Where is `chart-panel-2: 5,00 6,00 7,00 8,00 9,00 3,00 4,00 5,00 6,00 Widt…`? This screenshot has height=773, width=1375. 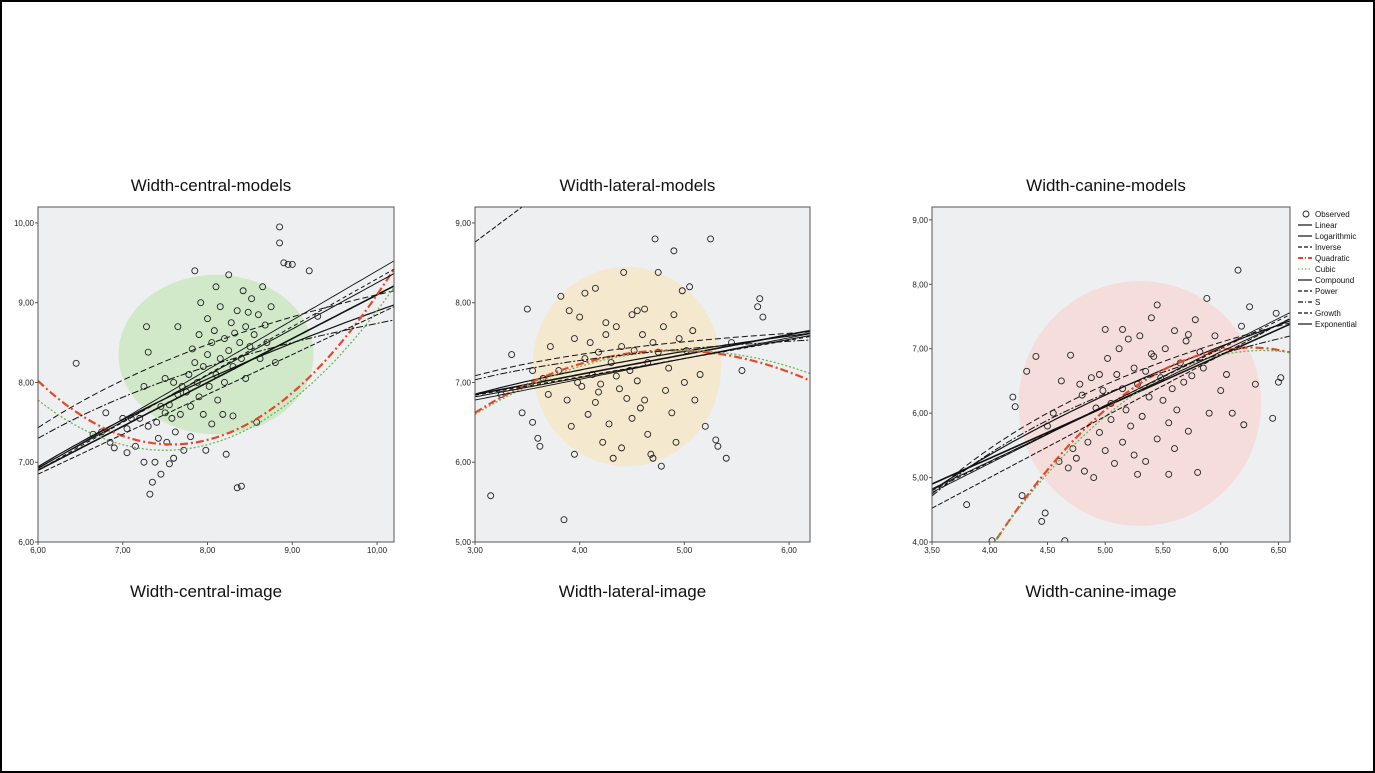
chart-panel-2: 5,00 6,00 7,00 8,00 9,00 3,00 4,00 5,00 6,00 Widt… is located at coordinates (633, 388).